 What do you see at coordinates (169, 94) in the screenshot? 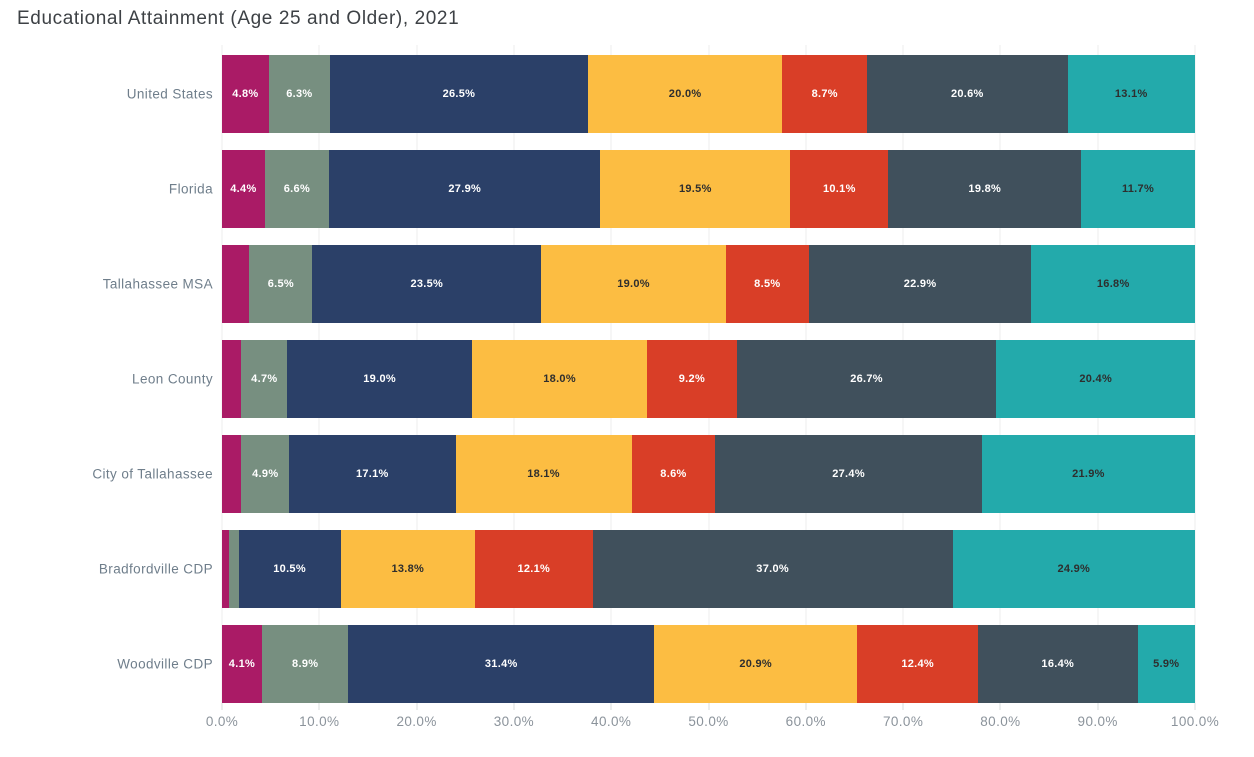
I see `row-label: United States` at bounding box center [169, 94].